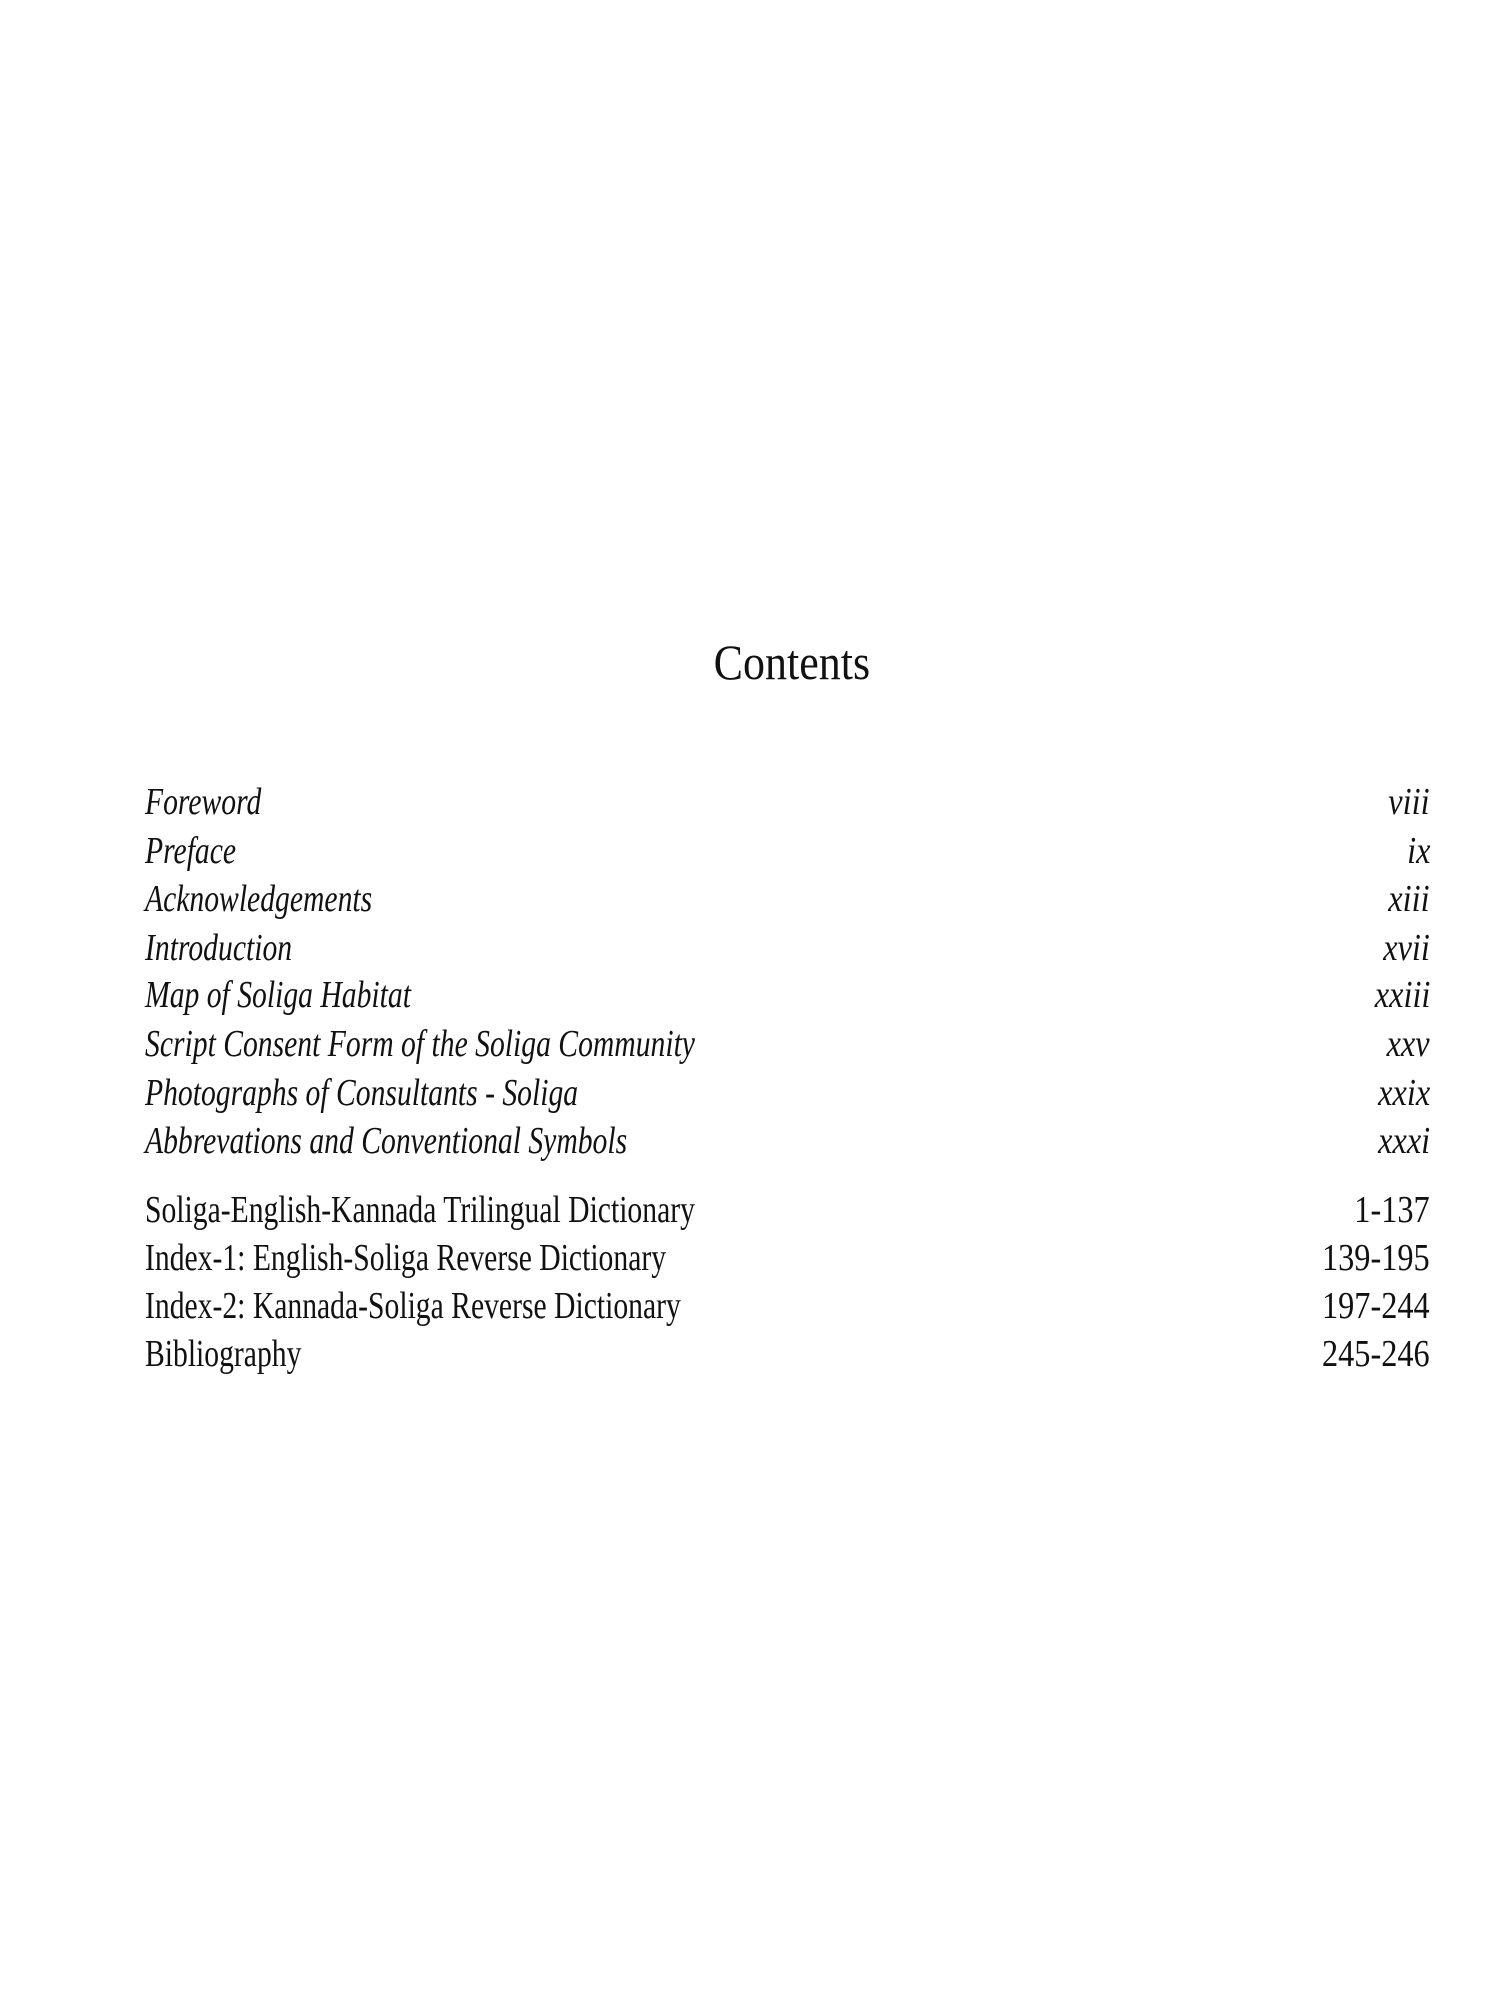 This screenshot has width=1500, height=2000. I want to click on toc-entry-page: viii, so click(1409, 802).